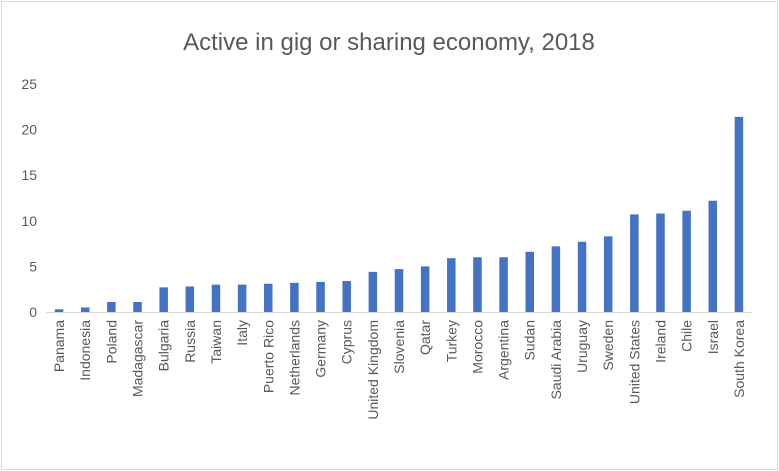 The image size is (779, 471). Describe the element at coordinates (425, 337) in the screenshot. I see `x-tick-label: Qatar` at that location.